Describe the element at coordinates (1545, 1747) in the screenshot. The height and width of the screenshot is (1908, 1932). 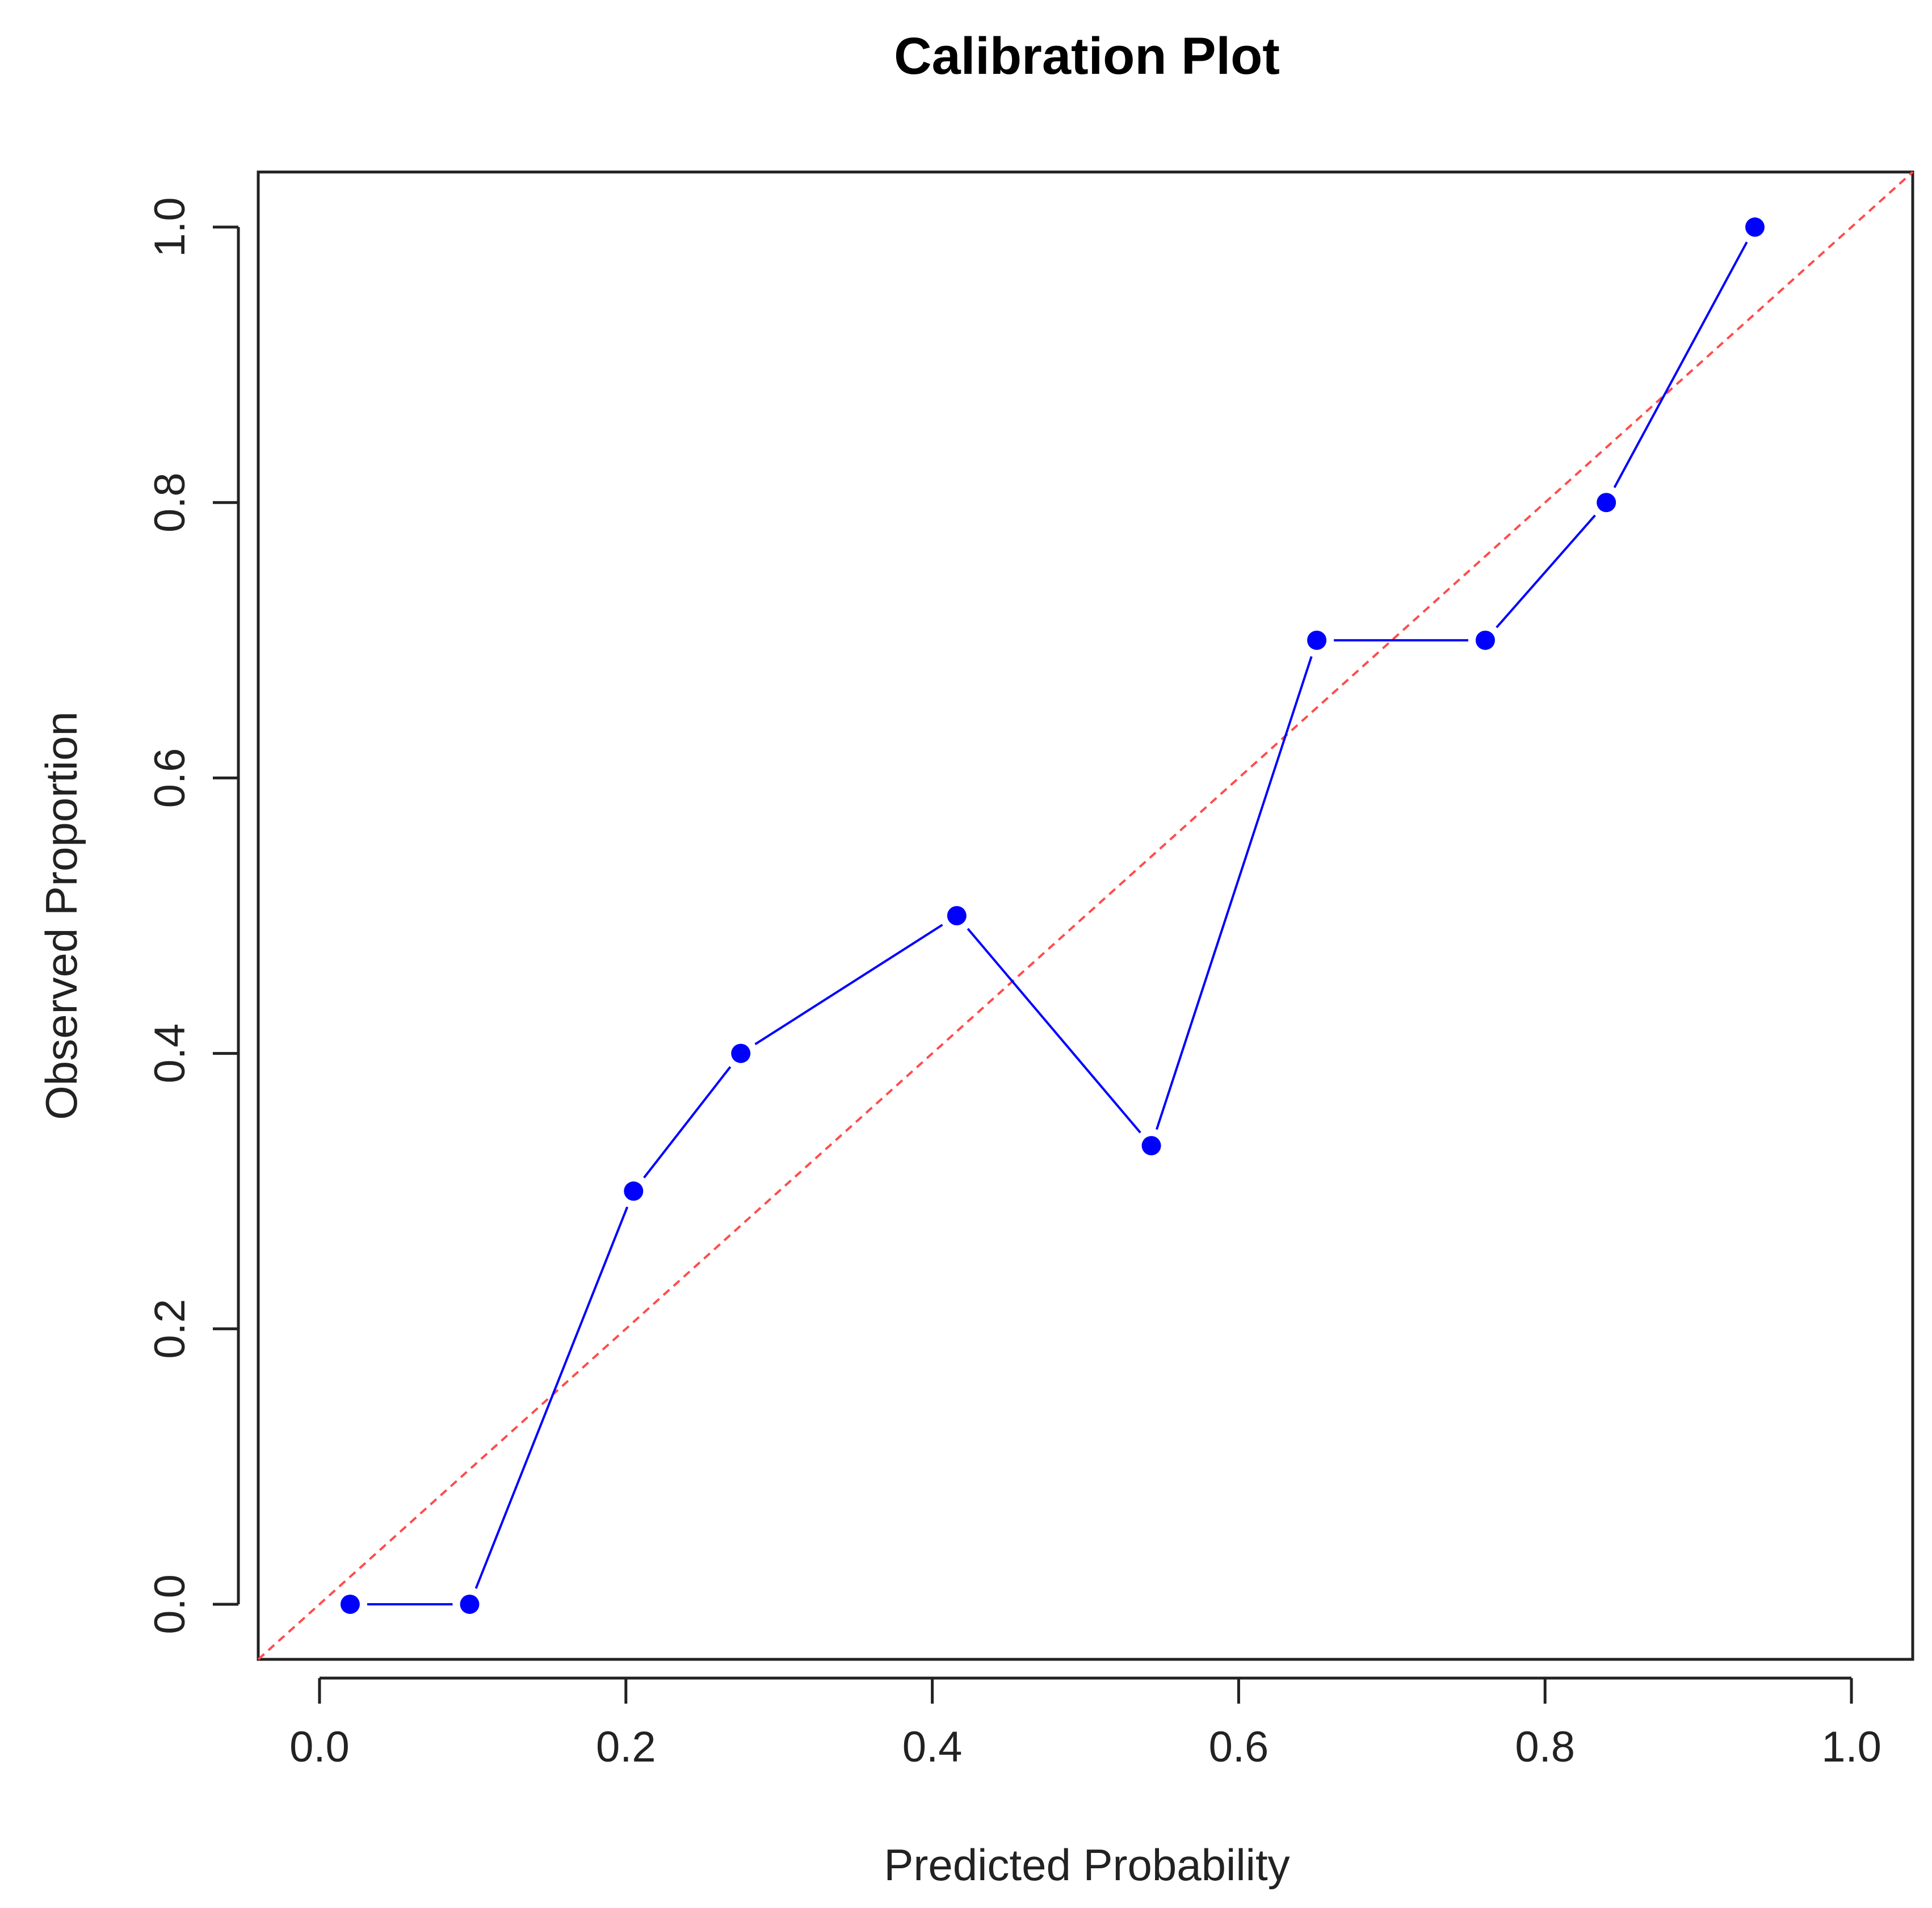
I see `x-tick-label: 0.8` at that location.